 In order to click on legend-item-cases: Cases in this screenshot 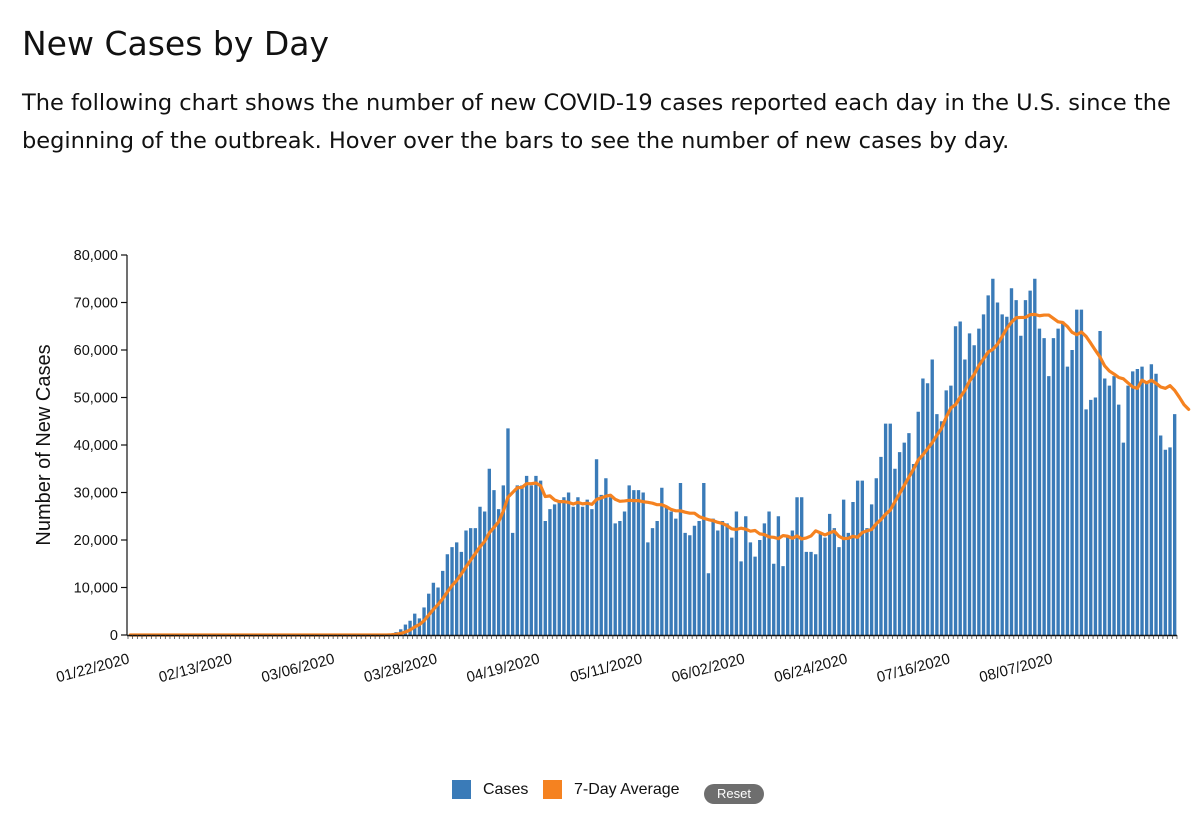, I will do `click(490, 789)`.